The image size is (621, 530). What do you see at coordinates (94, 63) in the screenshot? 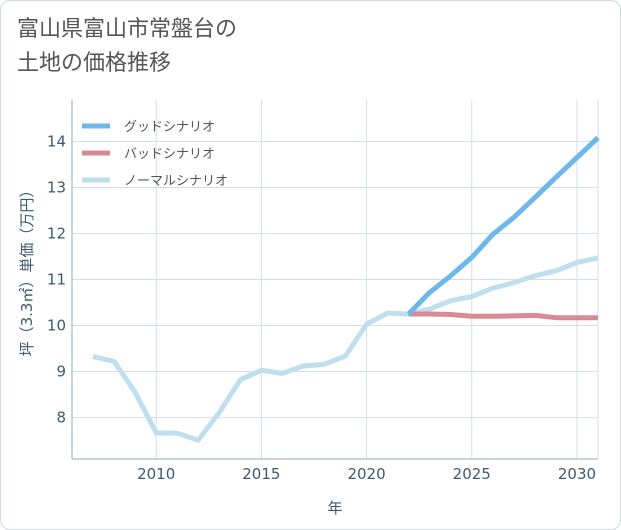
I see `chart-title-line2: 土地の価格推移` at bounding box center [94, 63].